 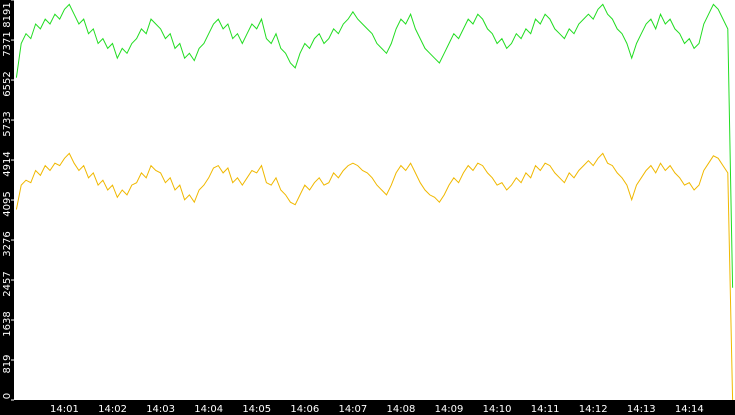 I want to click on y-tick-label: 3276, so click(x=7, y=243).